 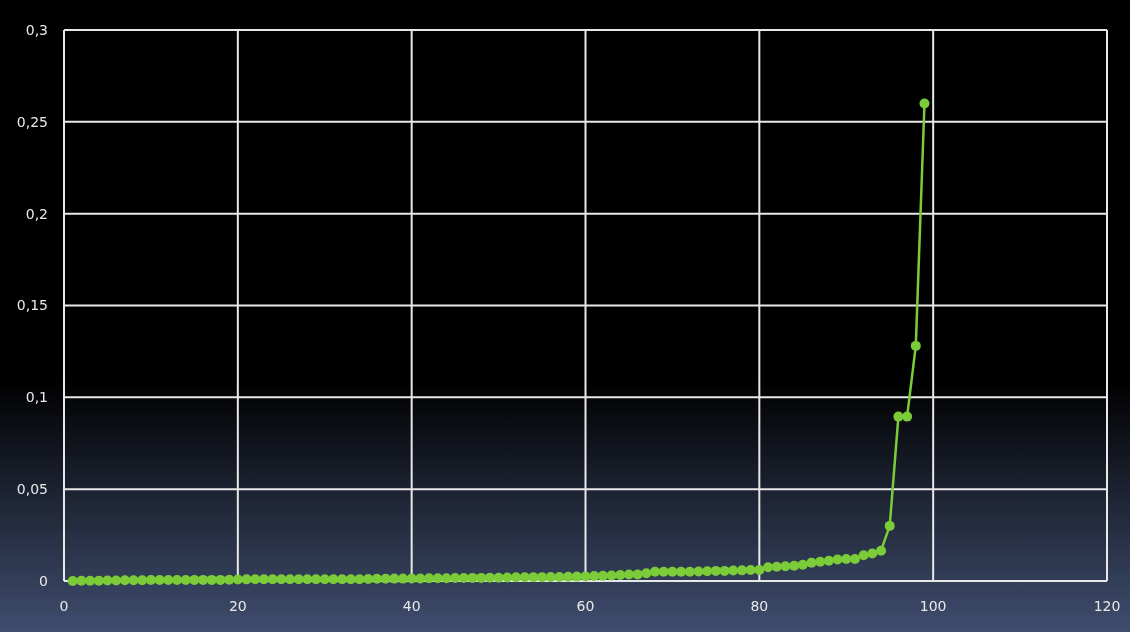 What do you see at coordinates (933, 606) in the screenshot?
I see `x-tick-label: 100` at bounding box center [933, 606].